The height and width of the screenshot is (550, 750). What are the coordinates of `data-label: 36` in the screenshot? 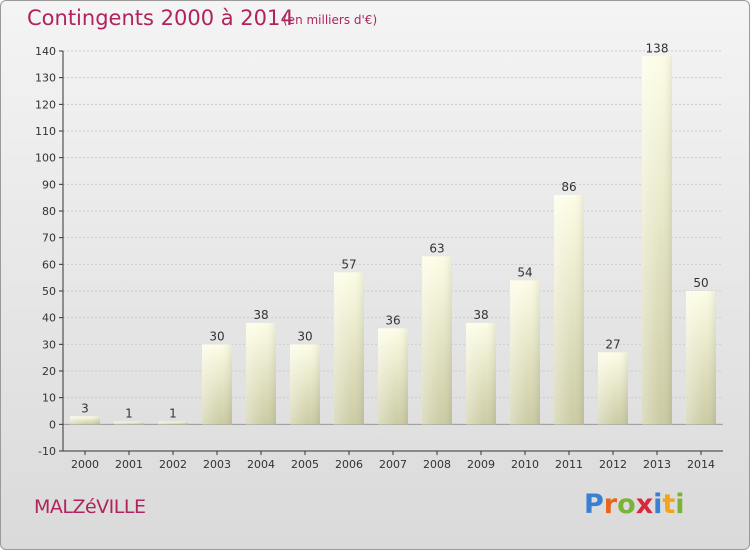 It's located at (392, 320).